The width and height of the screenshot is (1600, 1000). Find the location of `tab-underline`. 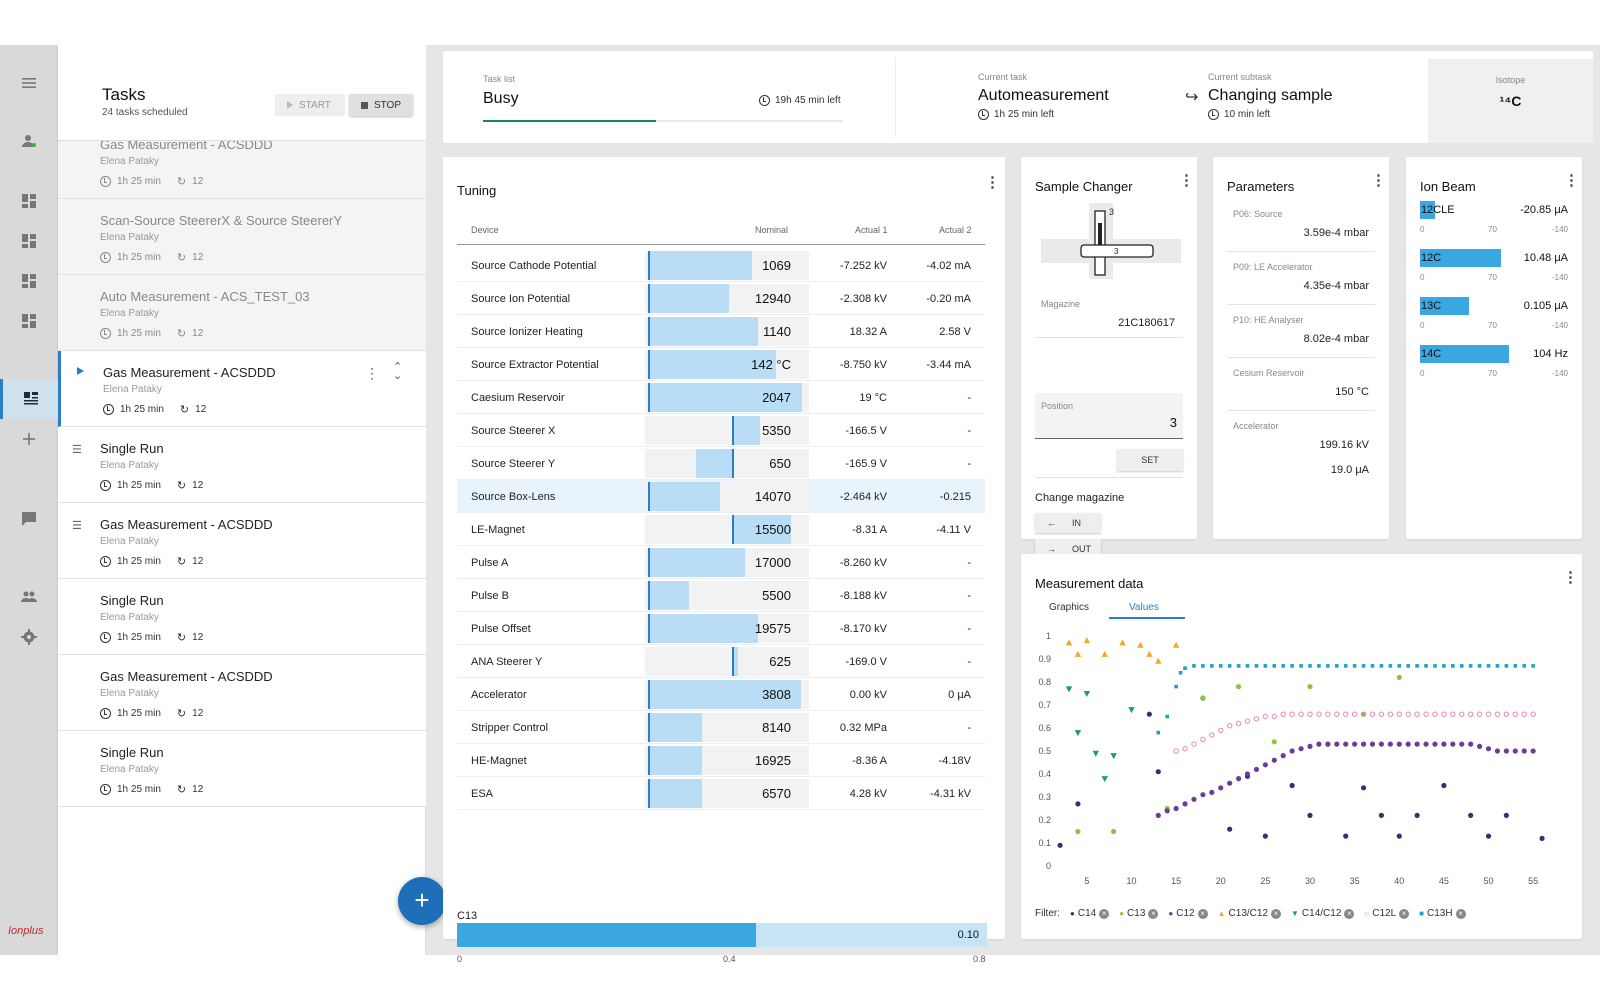

tab-underline is located at coordinates (1147, 618).